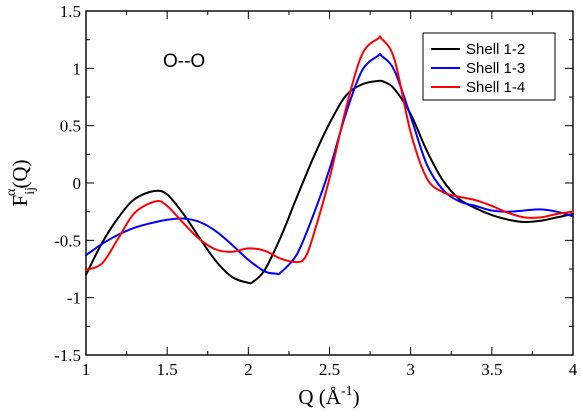 This screenshot has height=412, width=581. I want to click on y-tick-label: -1, so click(74, 298).